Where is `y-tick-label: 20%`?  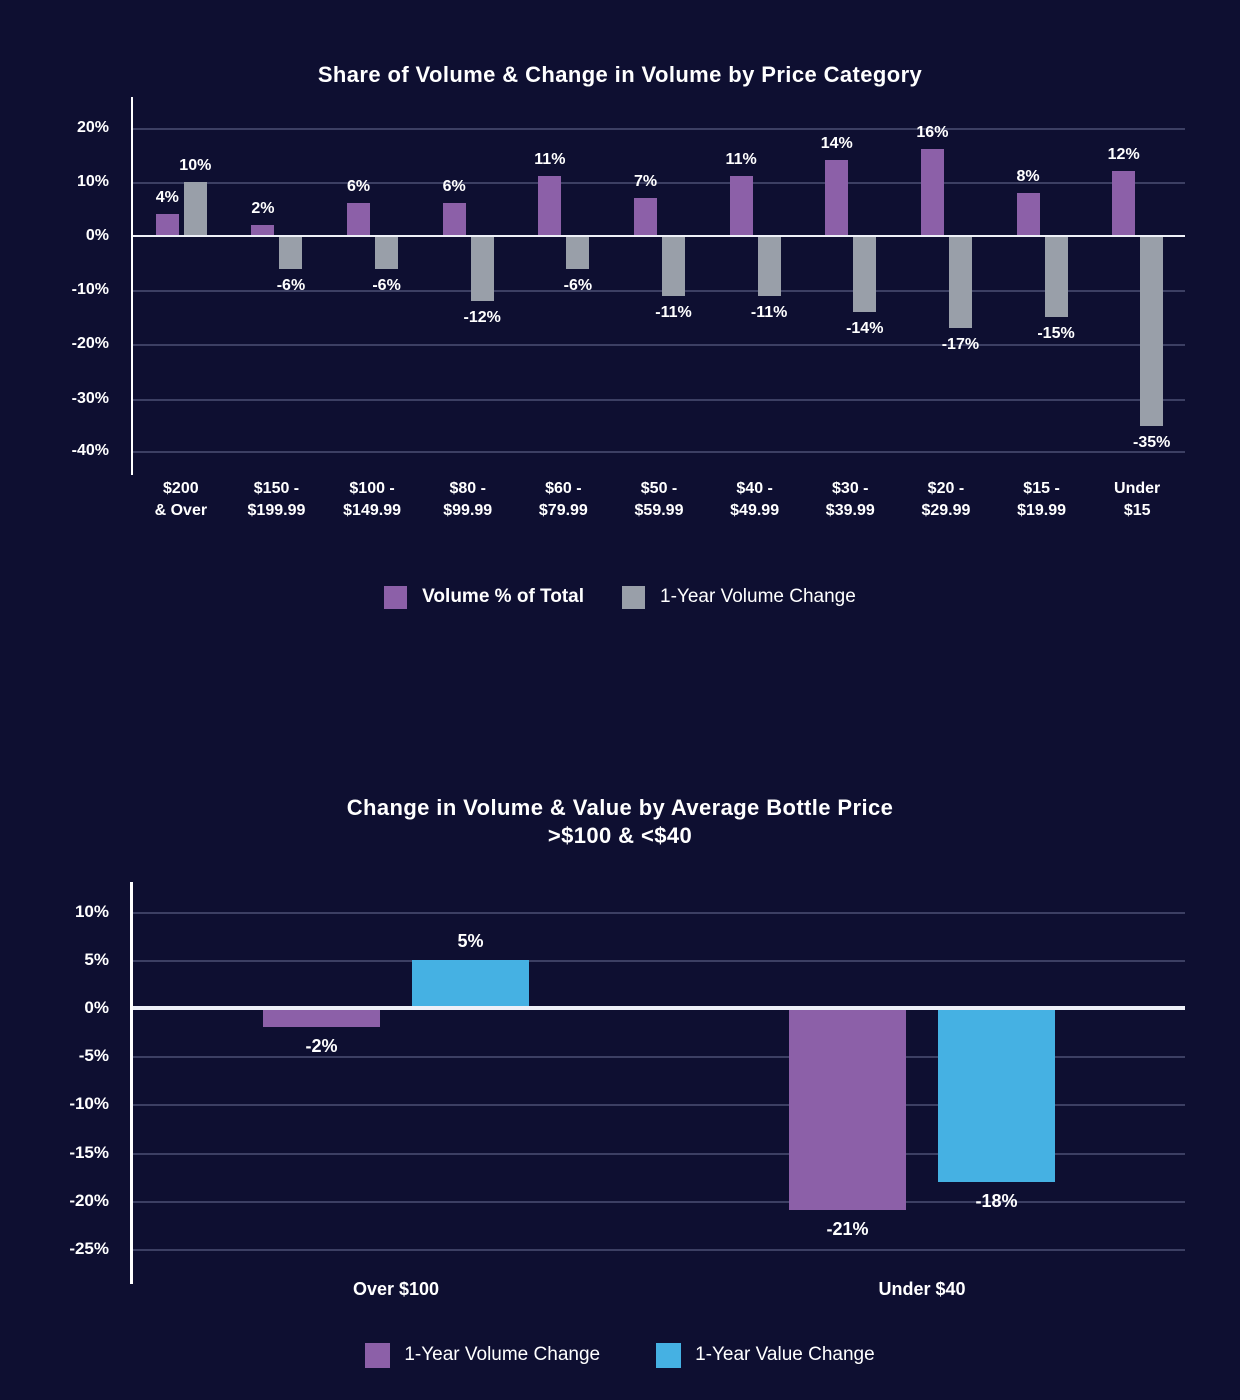
y-tick-label: 20% is located at coordinates (92, 127).